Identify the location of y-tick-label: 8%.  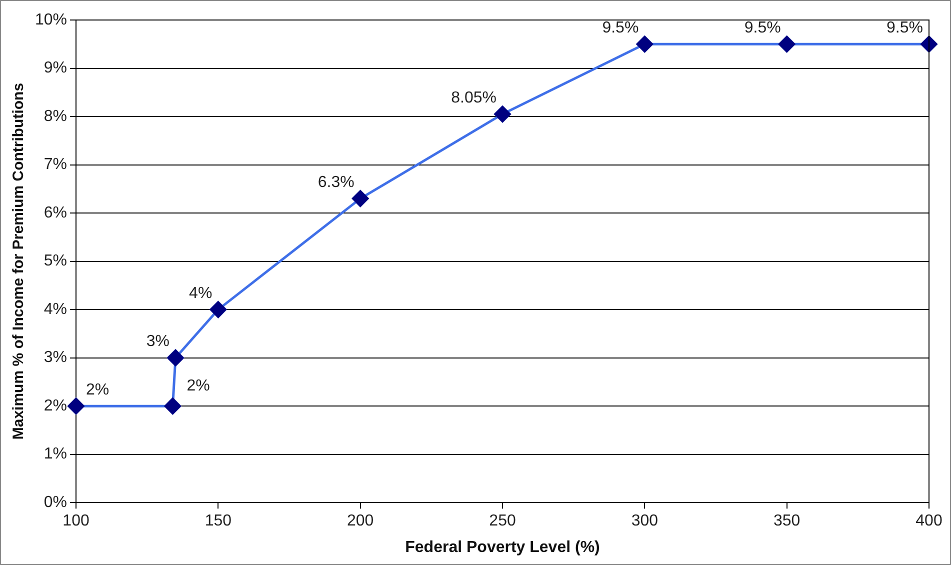
(56, 116).